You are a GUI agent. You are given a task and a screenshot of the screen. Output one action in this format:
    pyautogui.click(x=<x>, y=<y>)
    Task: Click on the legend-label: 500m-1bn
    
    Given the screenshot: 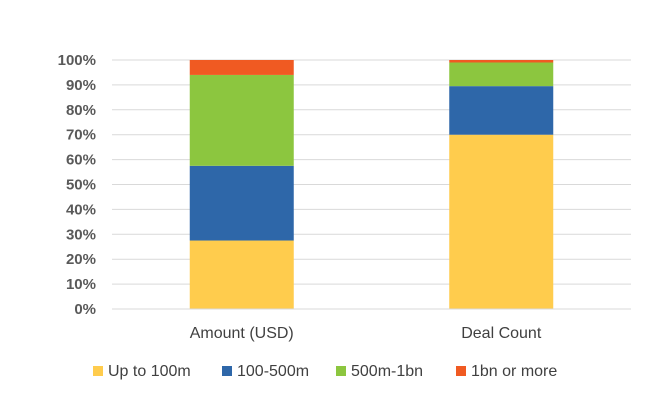 What is the action you would take?
    pyautogui.click(x=387, y=371)
    